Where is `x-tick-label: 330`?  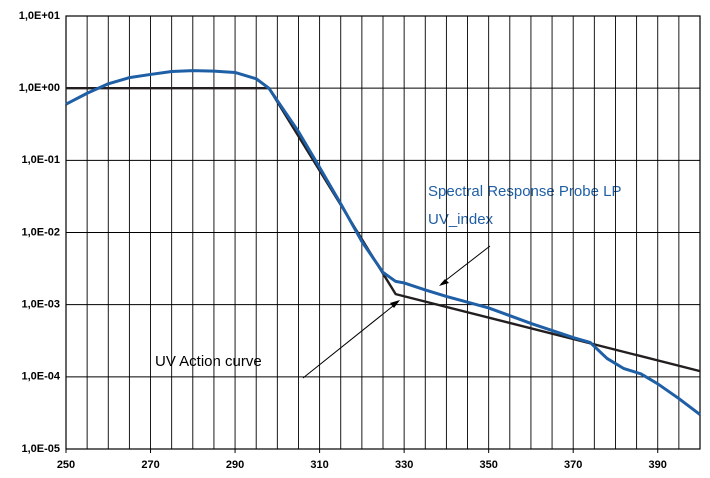 x-tick-label: 330 is located at coordinates (404, 465).